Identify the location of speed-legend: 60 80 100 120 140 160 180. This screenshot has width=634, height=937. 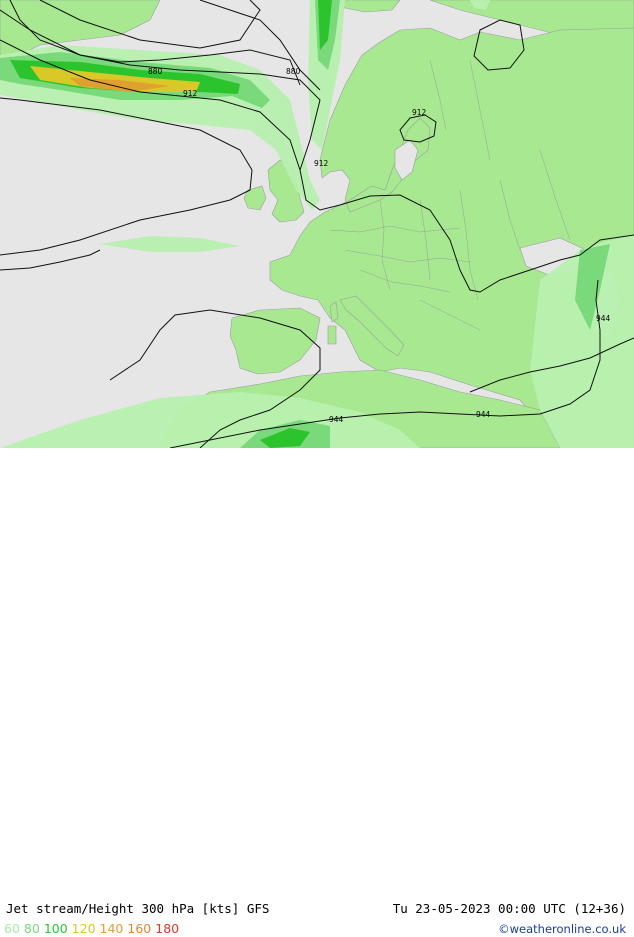
(93, 928).